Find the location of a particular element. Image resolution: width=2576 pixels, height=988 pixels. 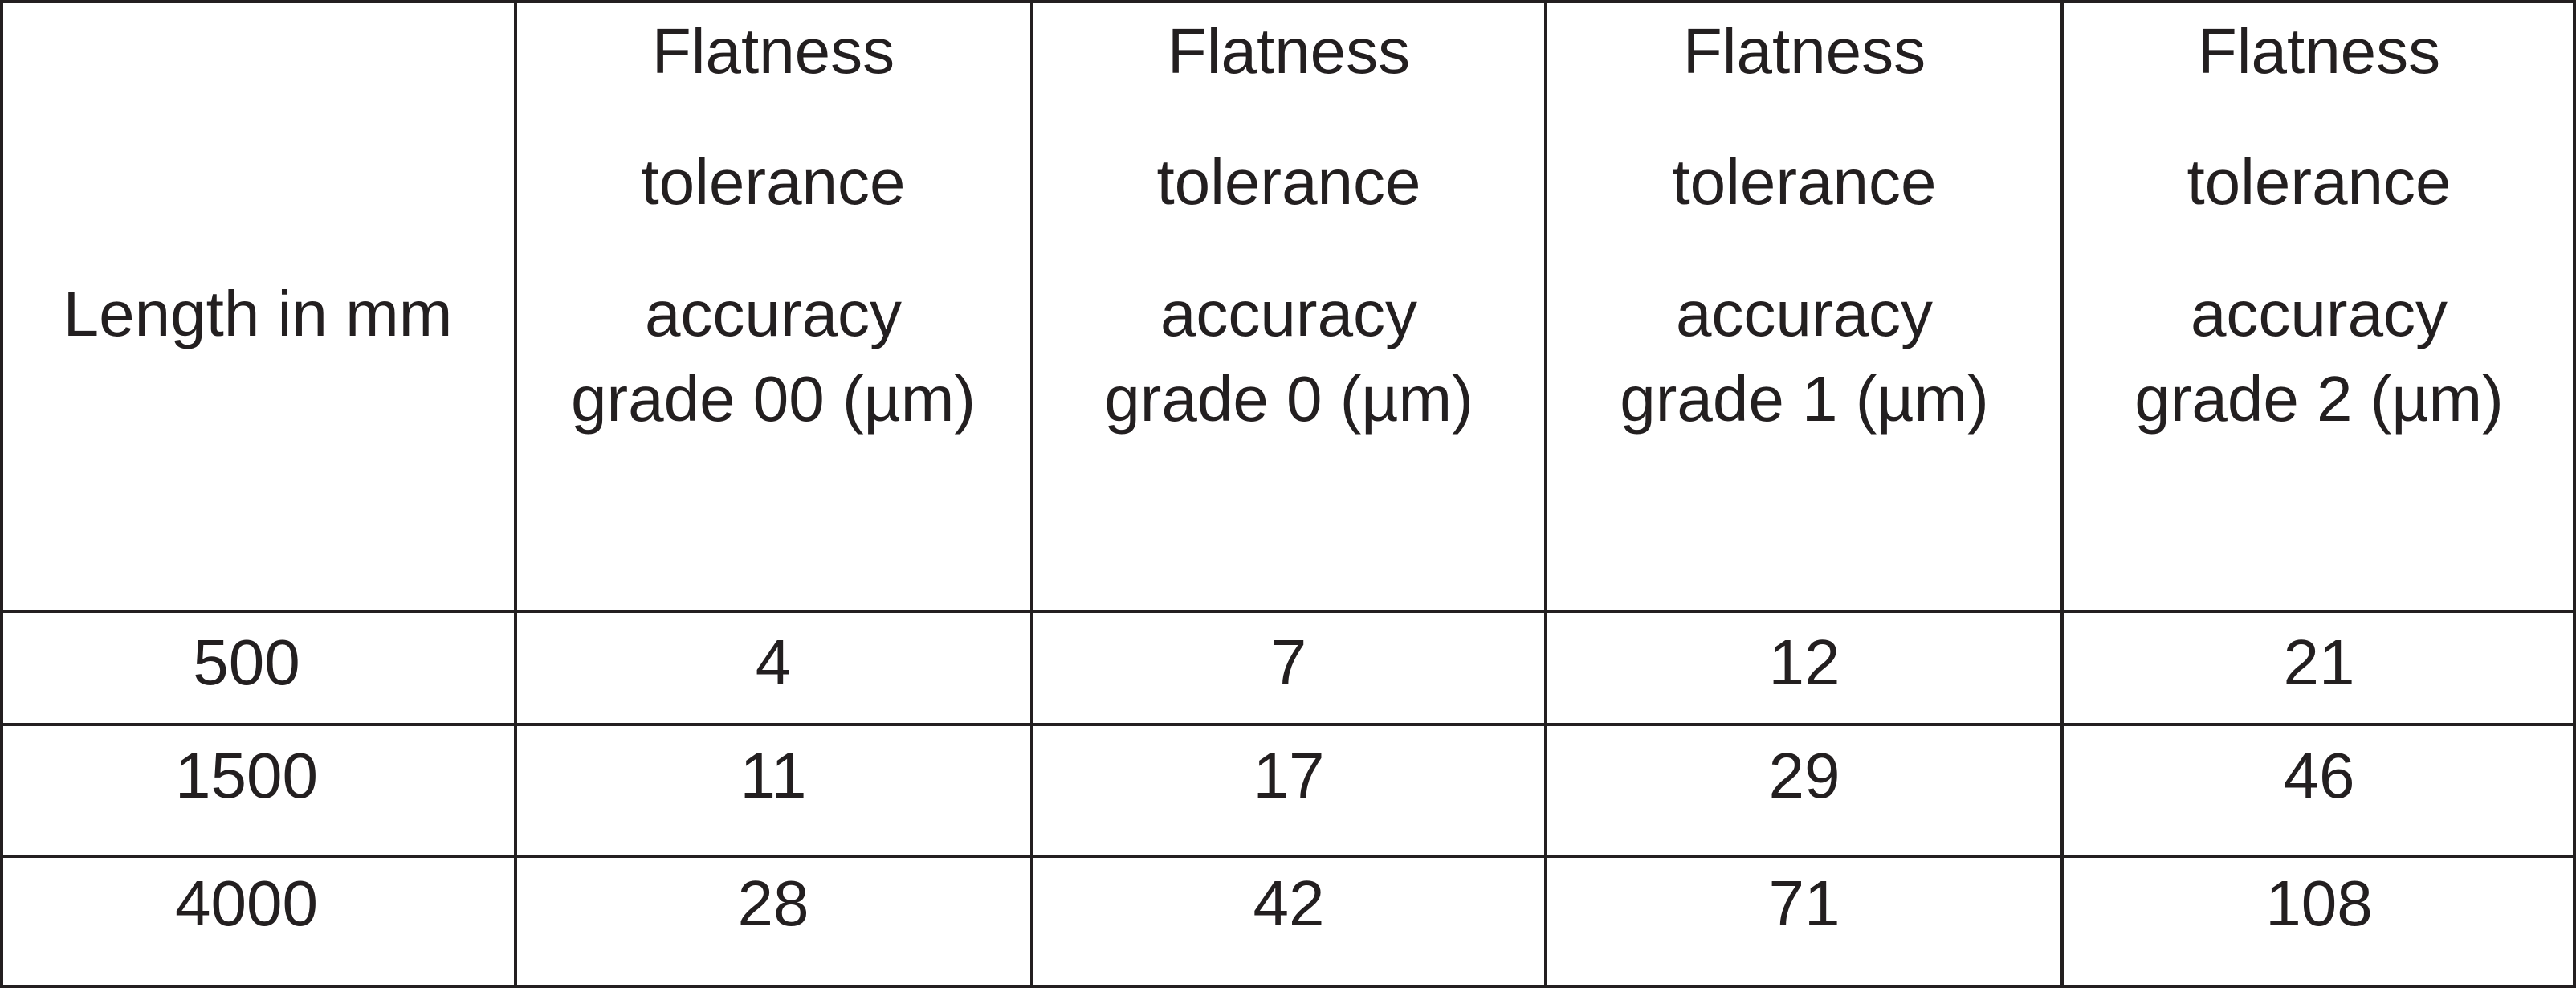

header-text: Length in mm is located at coordinates (258, 313).